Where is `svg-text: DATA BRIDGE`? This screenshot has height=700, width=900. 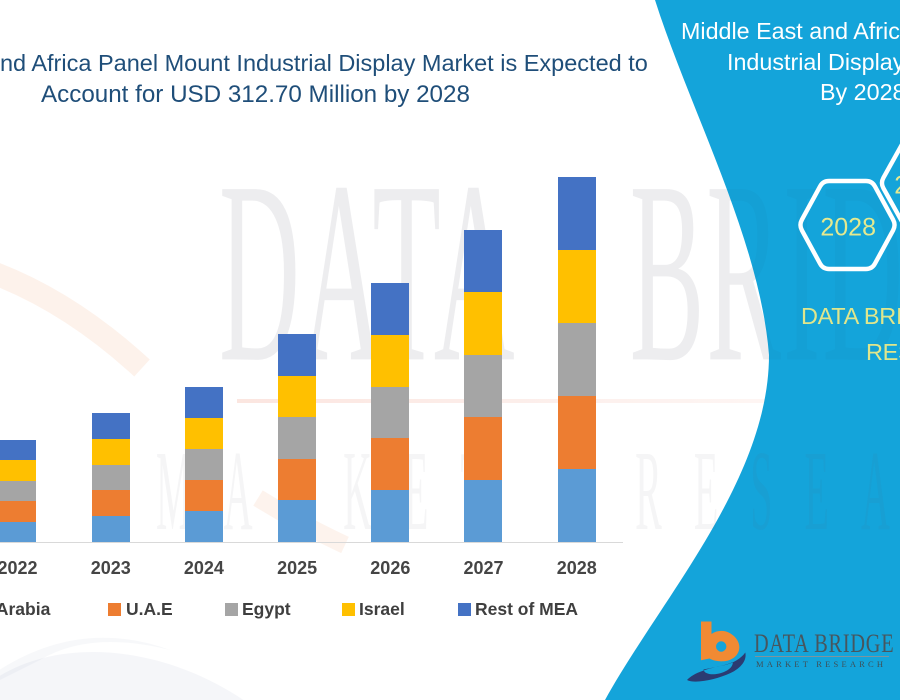
svg-text: DATA BRIDGE is located at coordinates (824, 644).